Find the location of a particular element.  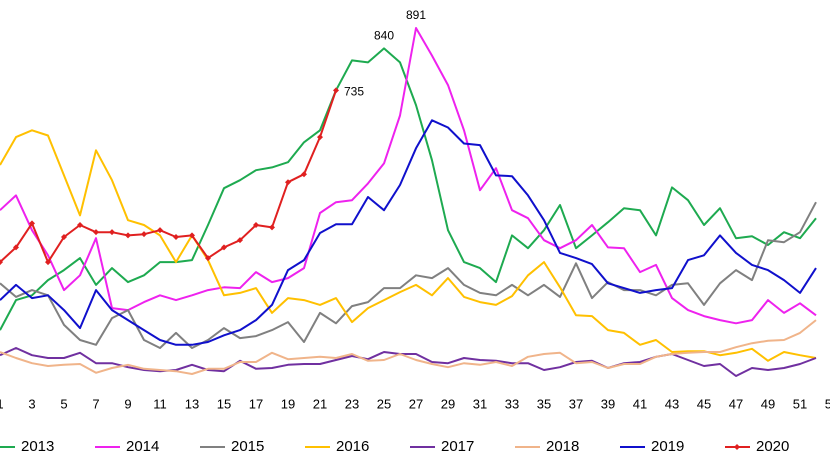

legend-label: 2017 is located at coordinates (457, 446).